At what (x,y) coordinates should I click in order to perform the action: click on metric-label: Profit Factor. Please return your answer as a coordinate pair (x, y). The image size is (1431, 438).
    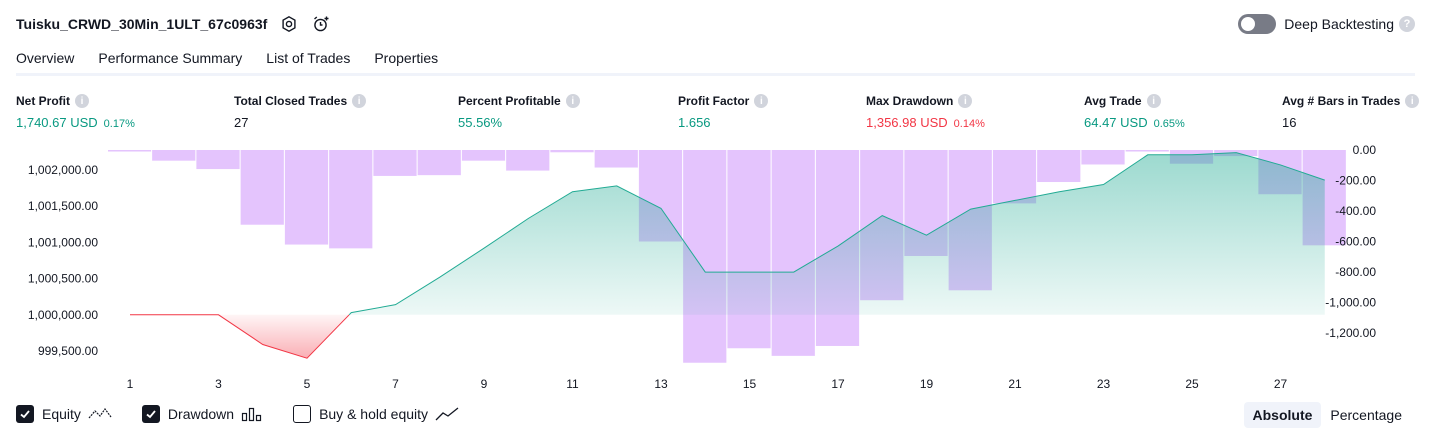
    Looking at the image, I should click on (714, 101).